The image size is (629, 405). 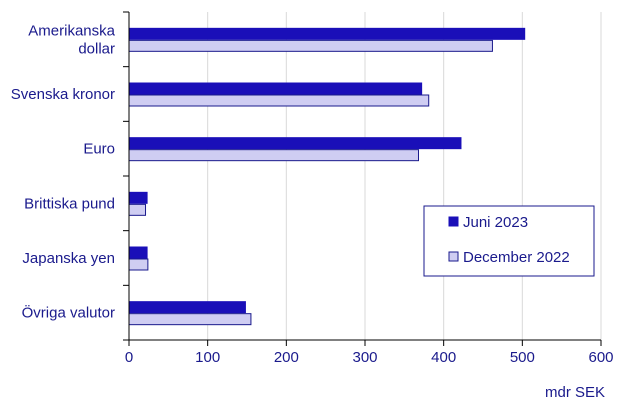 I want to click on legend-swatch-december-2022, so click(x=453, y=256).